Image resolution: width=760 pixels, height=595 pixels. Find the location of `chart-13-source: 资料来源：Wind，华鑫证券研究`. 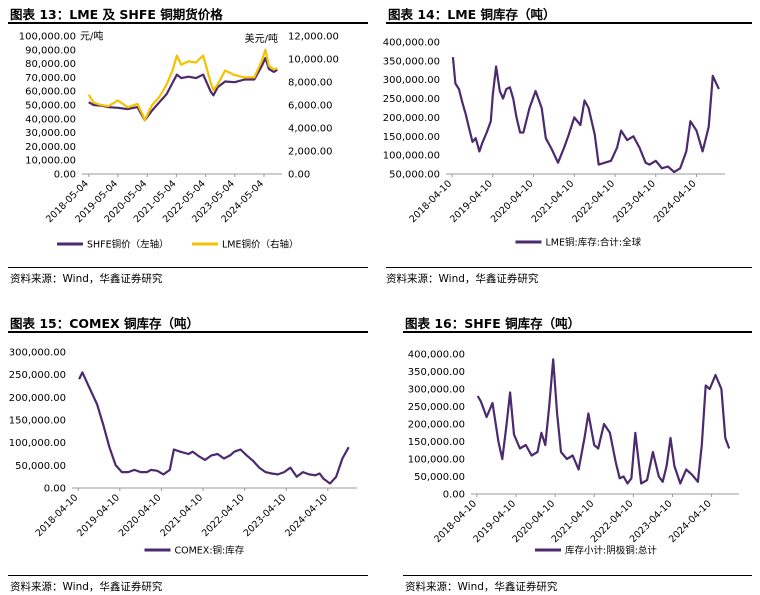

chart-13-source: 资料来源：Wind，华鑫证券研究 is located at coordinates (86, 279).